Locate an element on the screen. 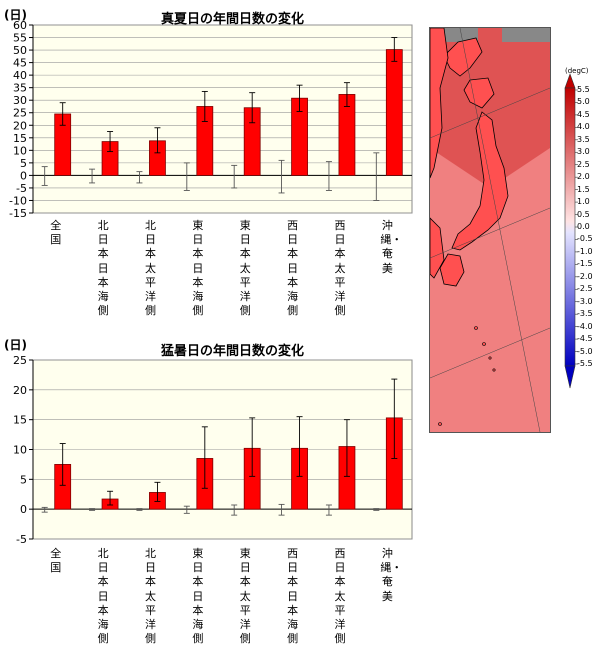  colorbar-label: 1.0 is located at coordinates (583, 202).